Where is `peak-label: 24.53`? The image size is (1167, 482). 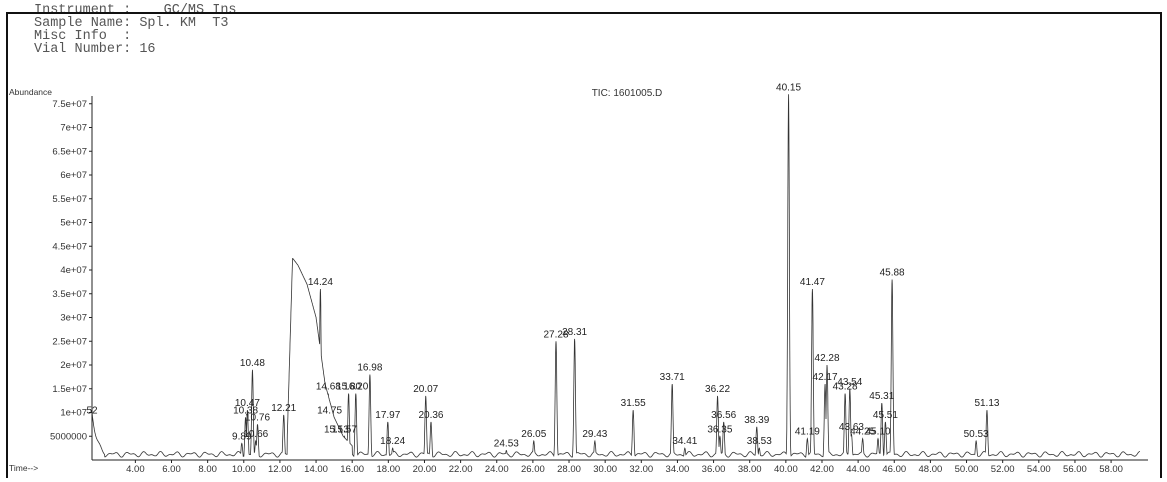
peak-label: 24.53 is located at coordinates (506, 444).